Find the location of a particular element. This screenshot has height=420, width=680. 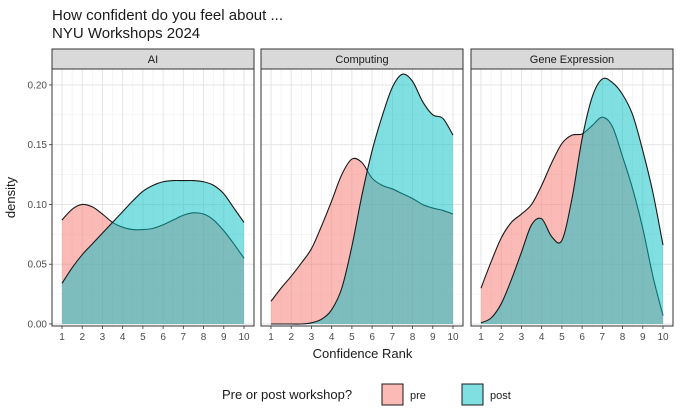

legend-swatch-pre is located at coordinates (392, 394).